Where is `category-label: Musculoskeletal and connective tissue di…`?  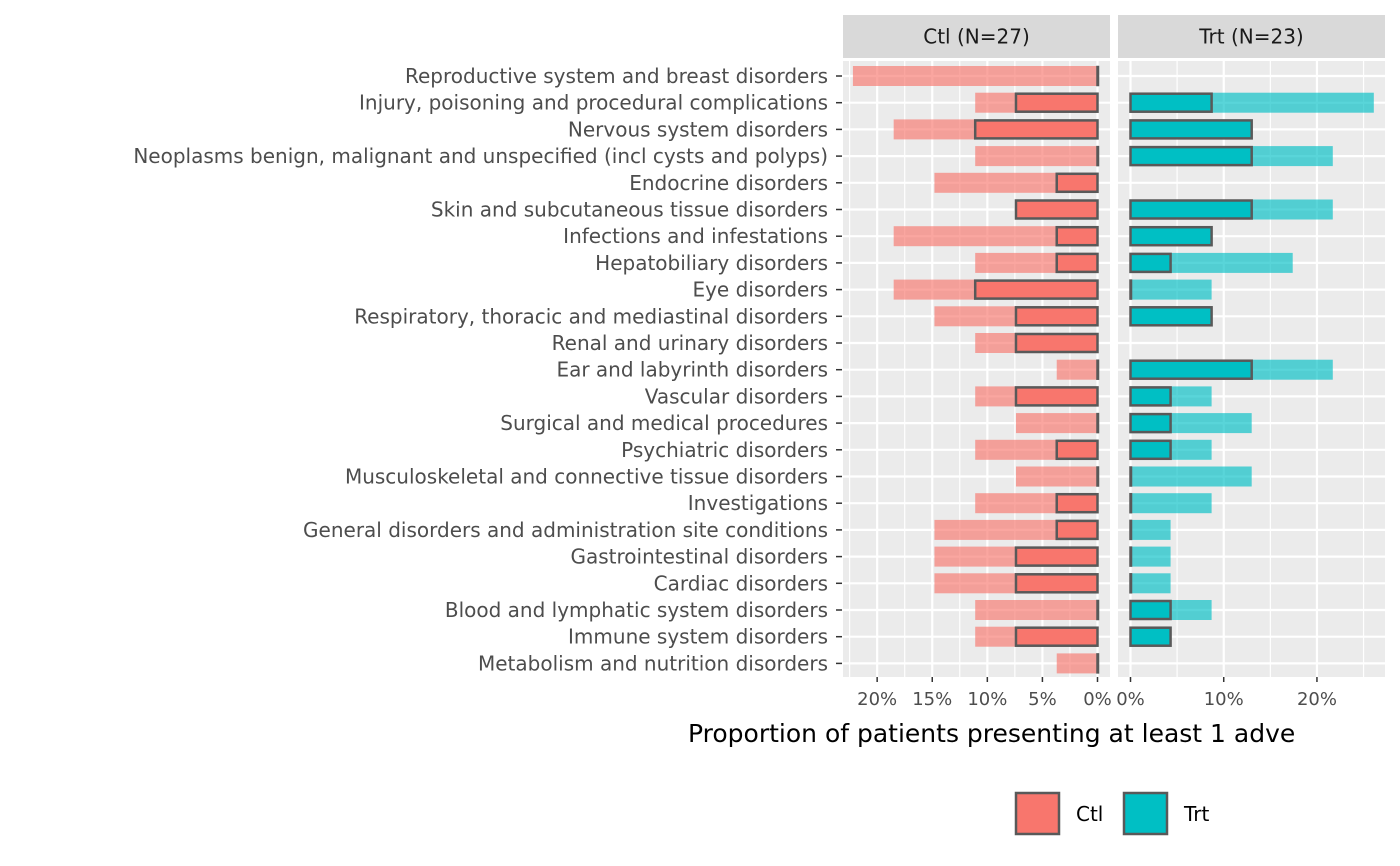
category-label: Musculoskeletal and connective tissue di… is located at coordinates (586, 477).